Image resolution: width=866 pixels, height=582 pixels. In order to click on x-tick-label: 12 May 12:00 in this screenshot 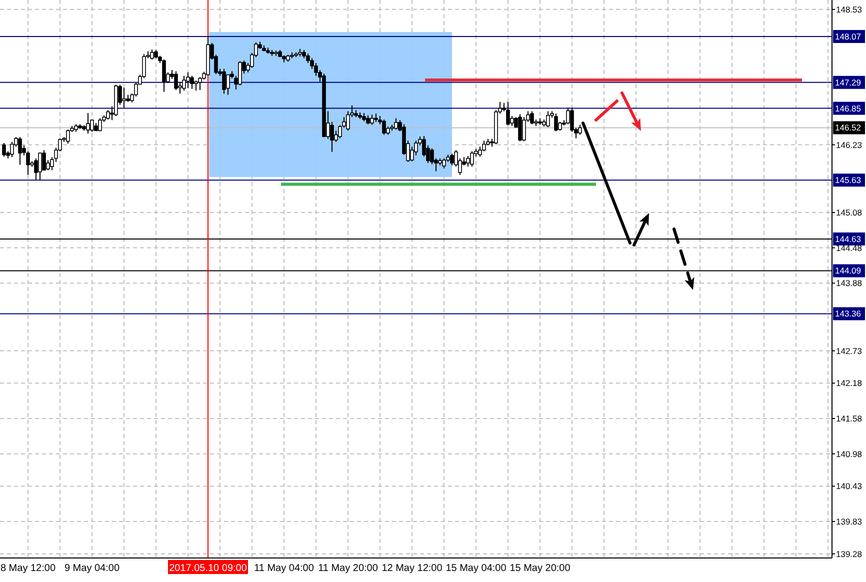, I will do `click(412, 568)`.